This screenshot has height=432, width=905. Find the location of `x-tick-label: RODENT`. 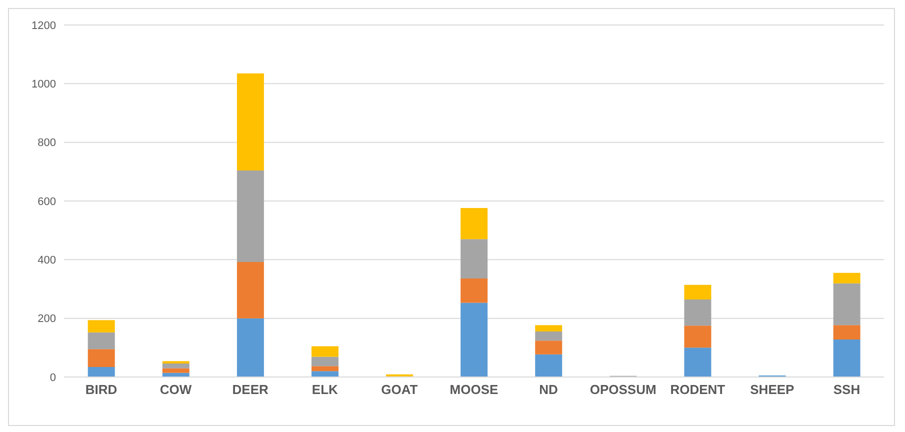

x-tick-label: RODENT is located at coordinates (698, 390).